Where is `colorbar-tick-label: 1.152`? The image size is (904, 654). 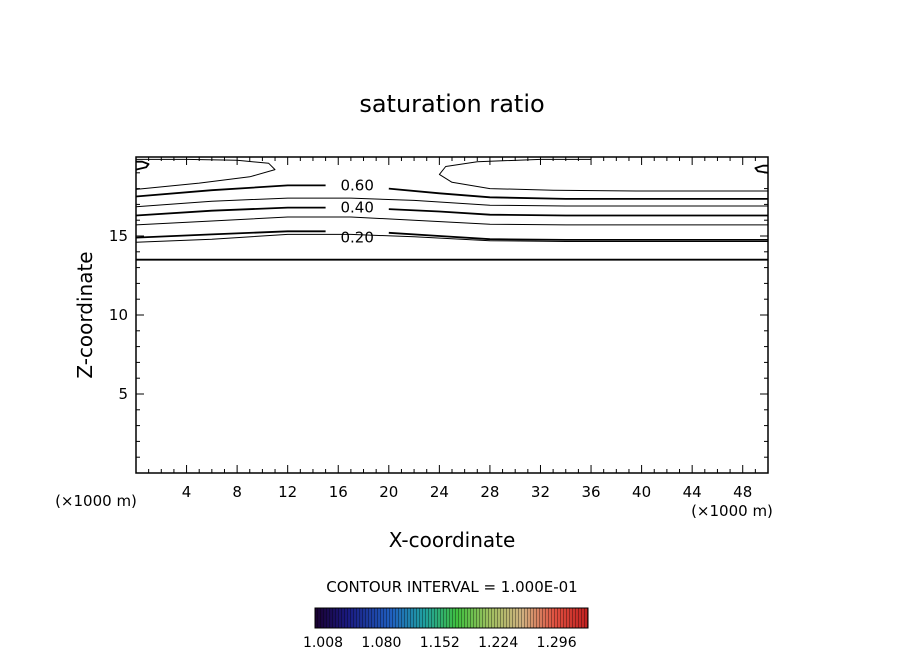
colorbar-tick-label: 1.152 is located at coordinates (440, 643).